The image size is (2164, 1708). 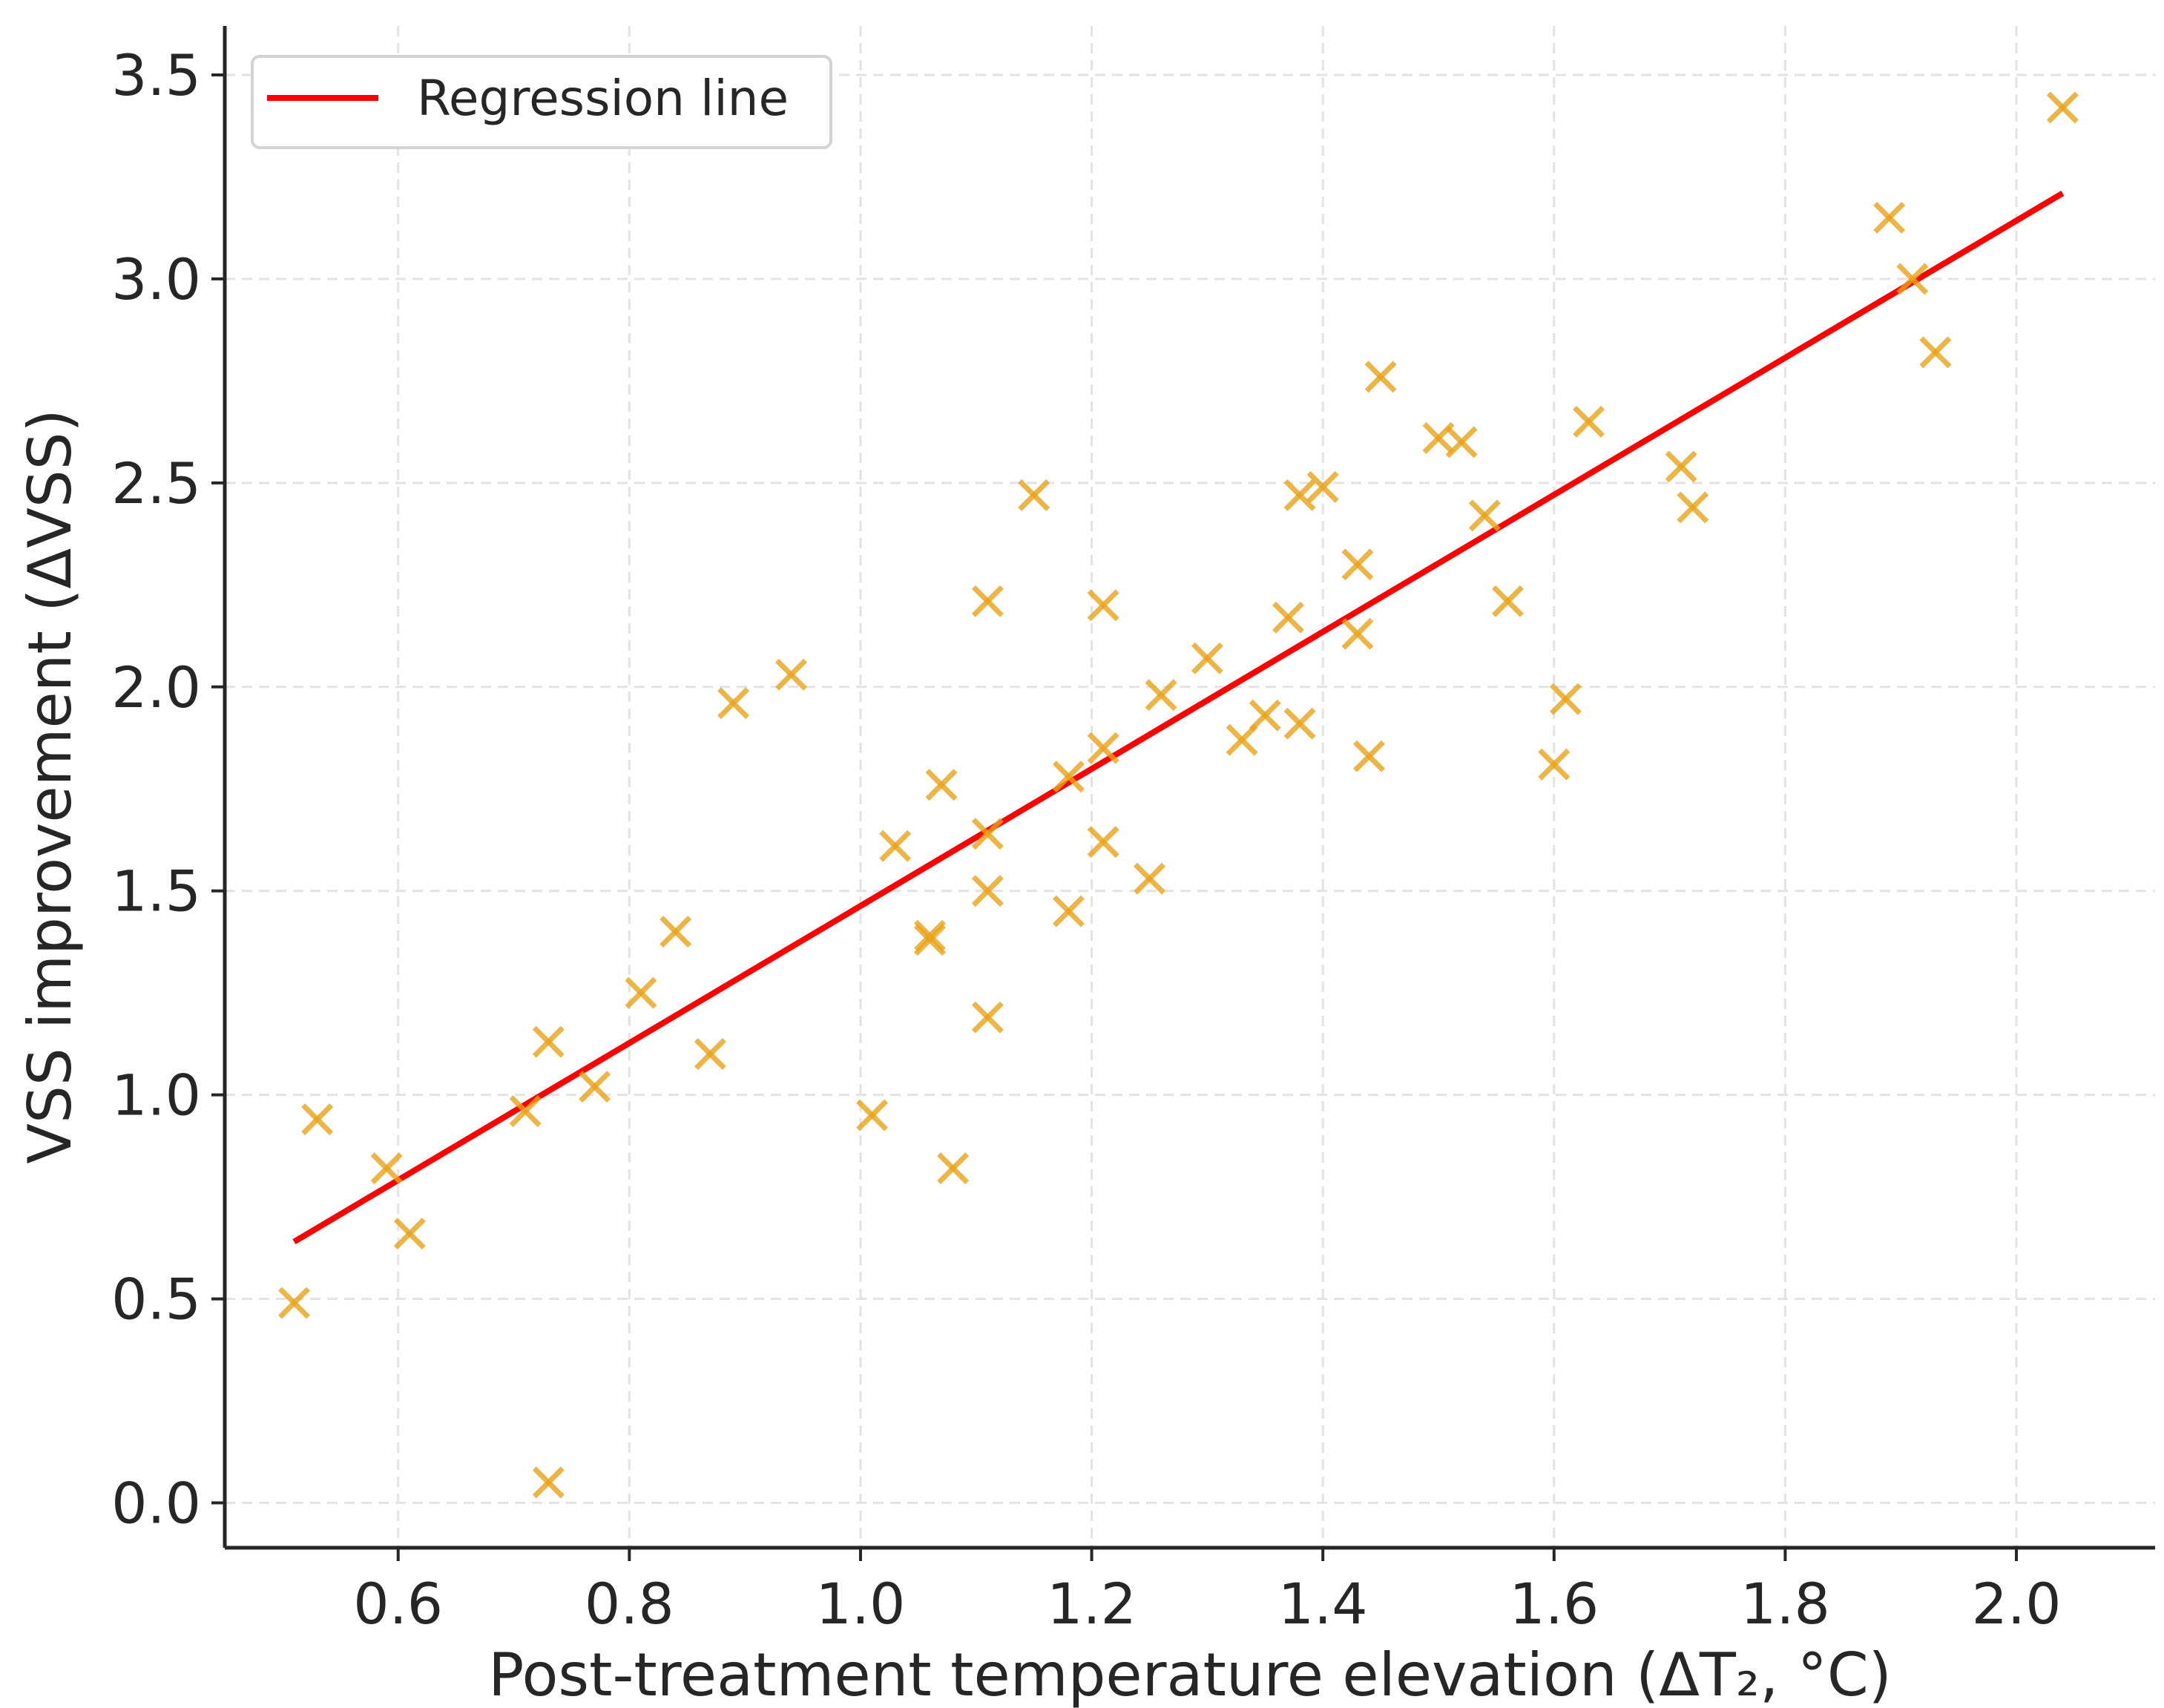 What do you see at coordinates (156, 687) in the screenshot?
I see `y-tick-label: 2.0` at bounding box center [156, 687].